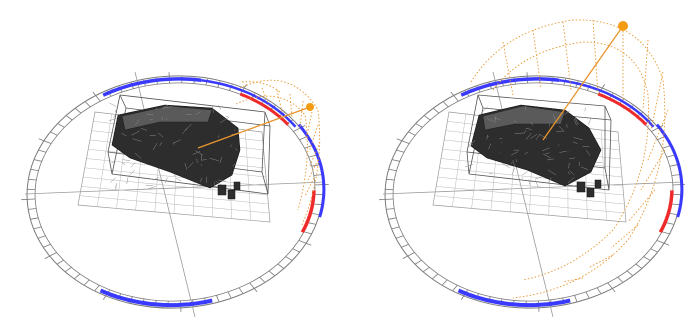  What do you see at coordinates (152, 87) in the screenshot?
I see `blue-arc-top` at bounding box center [152, 87].